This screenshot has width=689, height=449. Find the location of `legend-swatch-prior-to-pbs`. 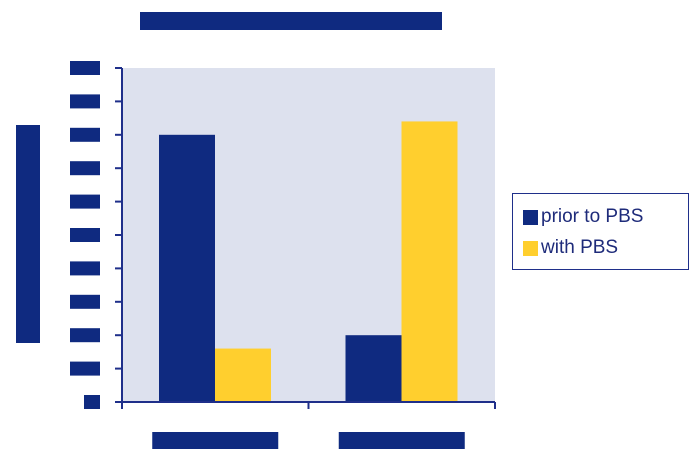

legend-swatch-prior-to-pbs is located at coordinates (530, 217).